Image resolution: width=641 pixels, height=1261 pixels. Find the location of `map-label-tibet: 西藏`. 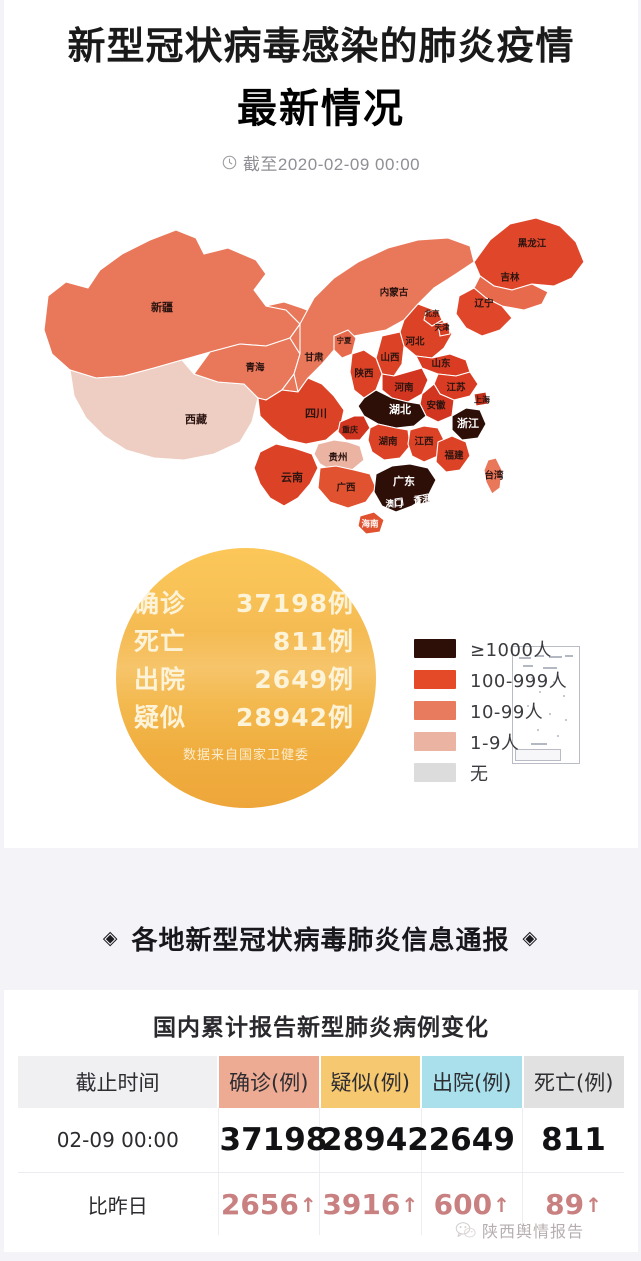

map-label-tibet: 西藏 is located at coordinates (196, 419).